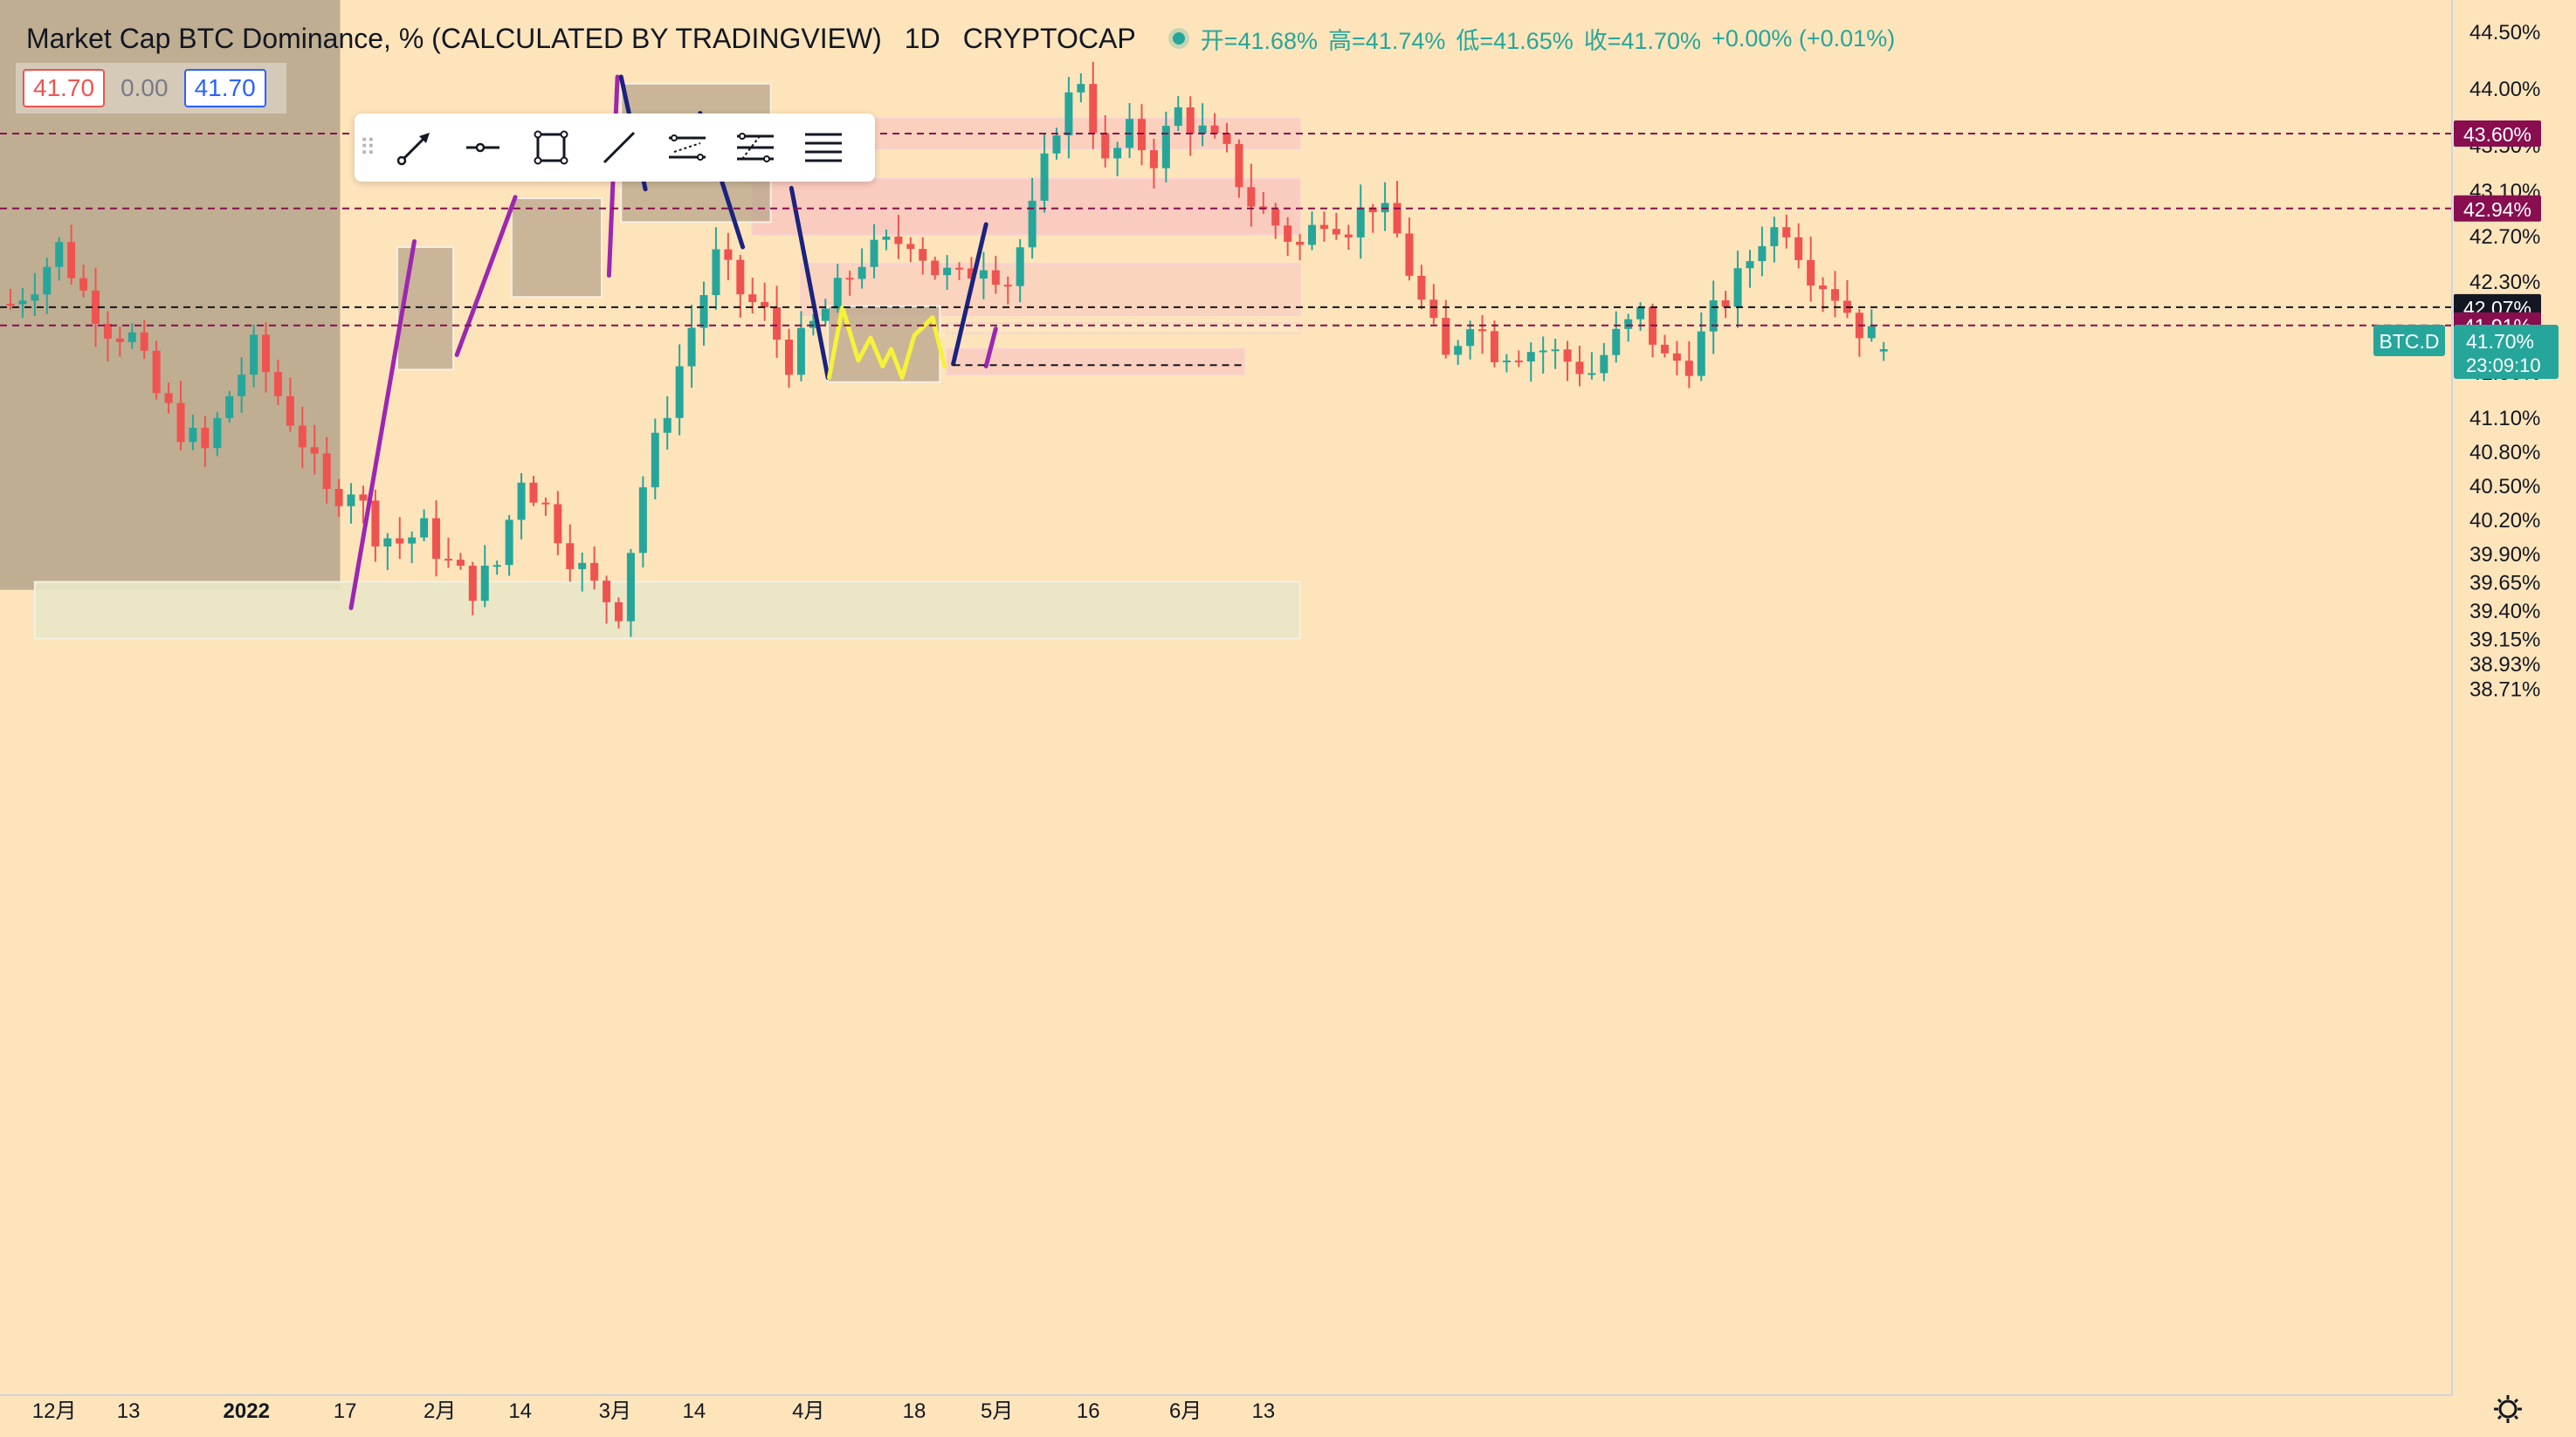  Describe the element at coordinates (2504, 555) in the screenshot. I see `price-tick-label: 39.90%` at that location.